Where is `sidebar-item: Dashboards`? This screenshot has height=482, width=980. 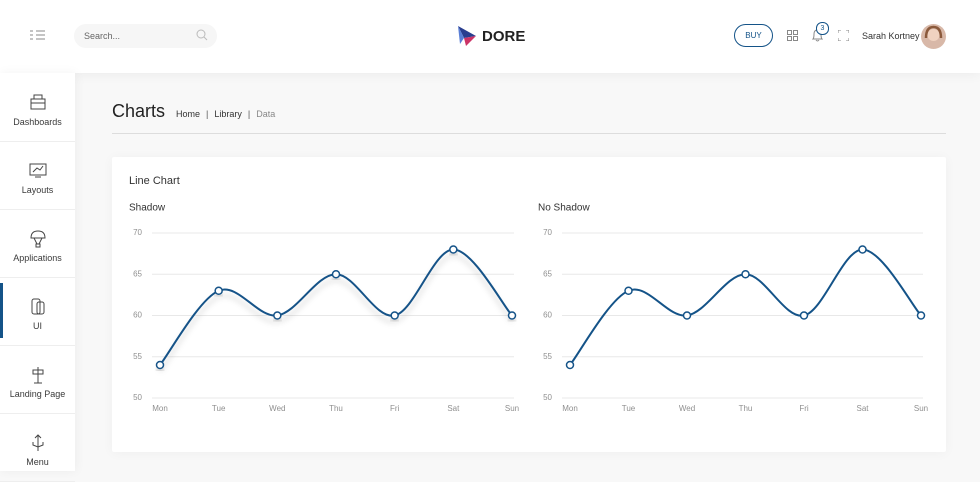
sidebar-item: Dashboards is located at coordinates (37, 107).